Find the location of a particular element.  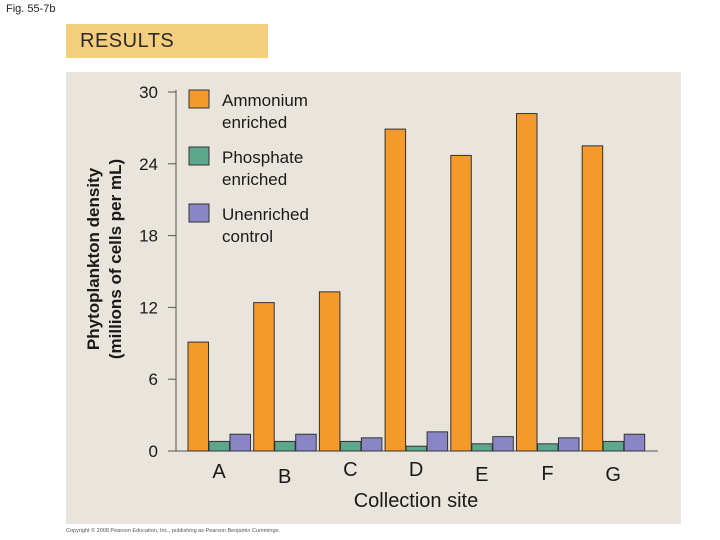

x-tick-label-A: A is located at coordinates (219, 472).